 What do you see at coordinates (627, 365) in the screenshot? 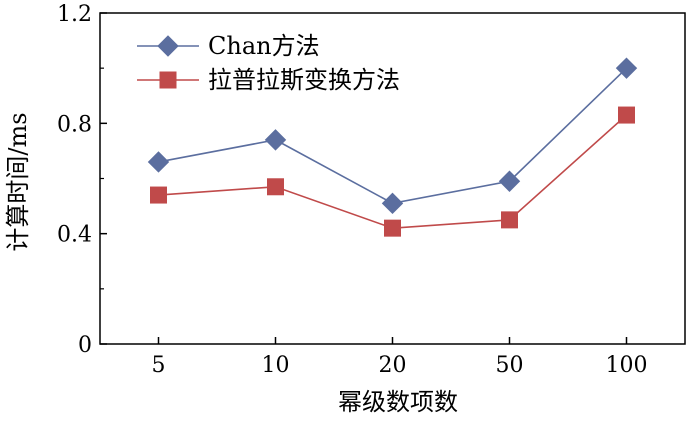
I see `x-tick-label: 100` at bounding box center [627, 365].